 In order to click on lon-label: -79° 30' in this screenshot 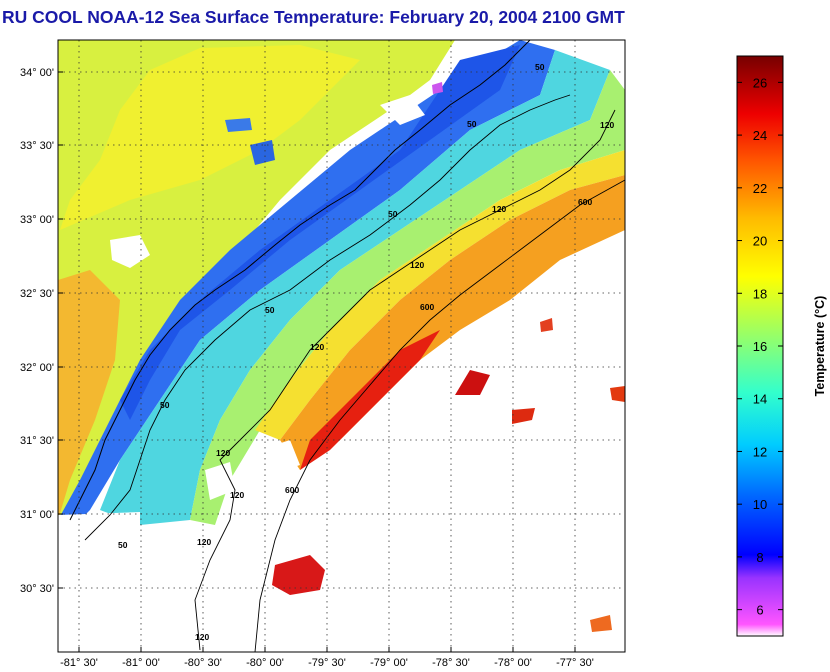, I will do `click(327, 663)`.